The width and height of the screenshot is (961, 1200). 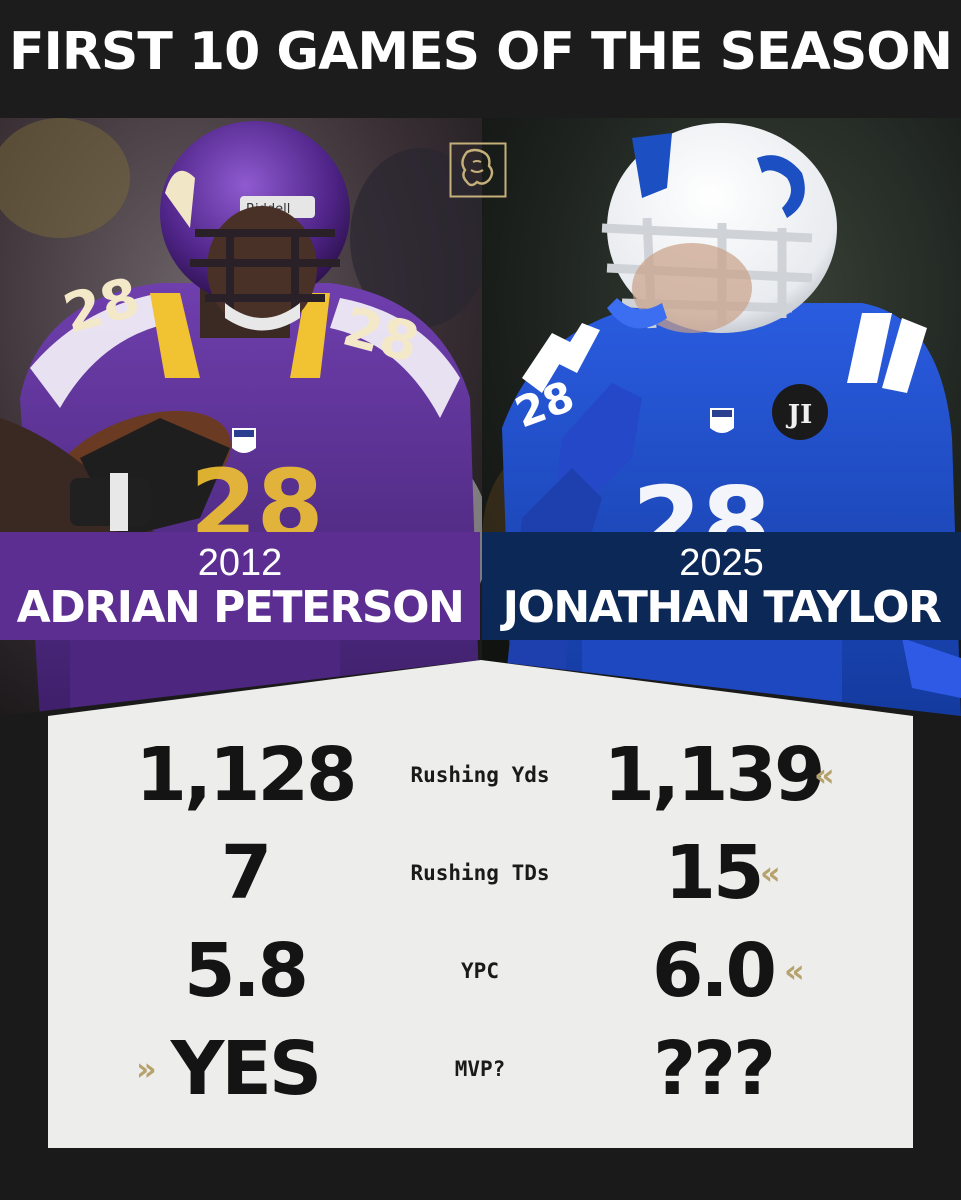 I want to click on stat-label: MVP?, so click(x=480, y=1069).